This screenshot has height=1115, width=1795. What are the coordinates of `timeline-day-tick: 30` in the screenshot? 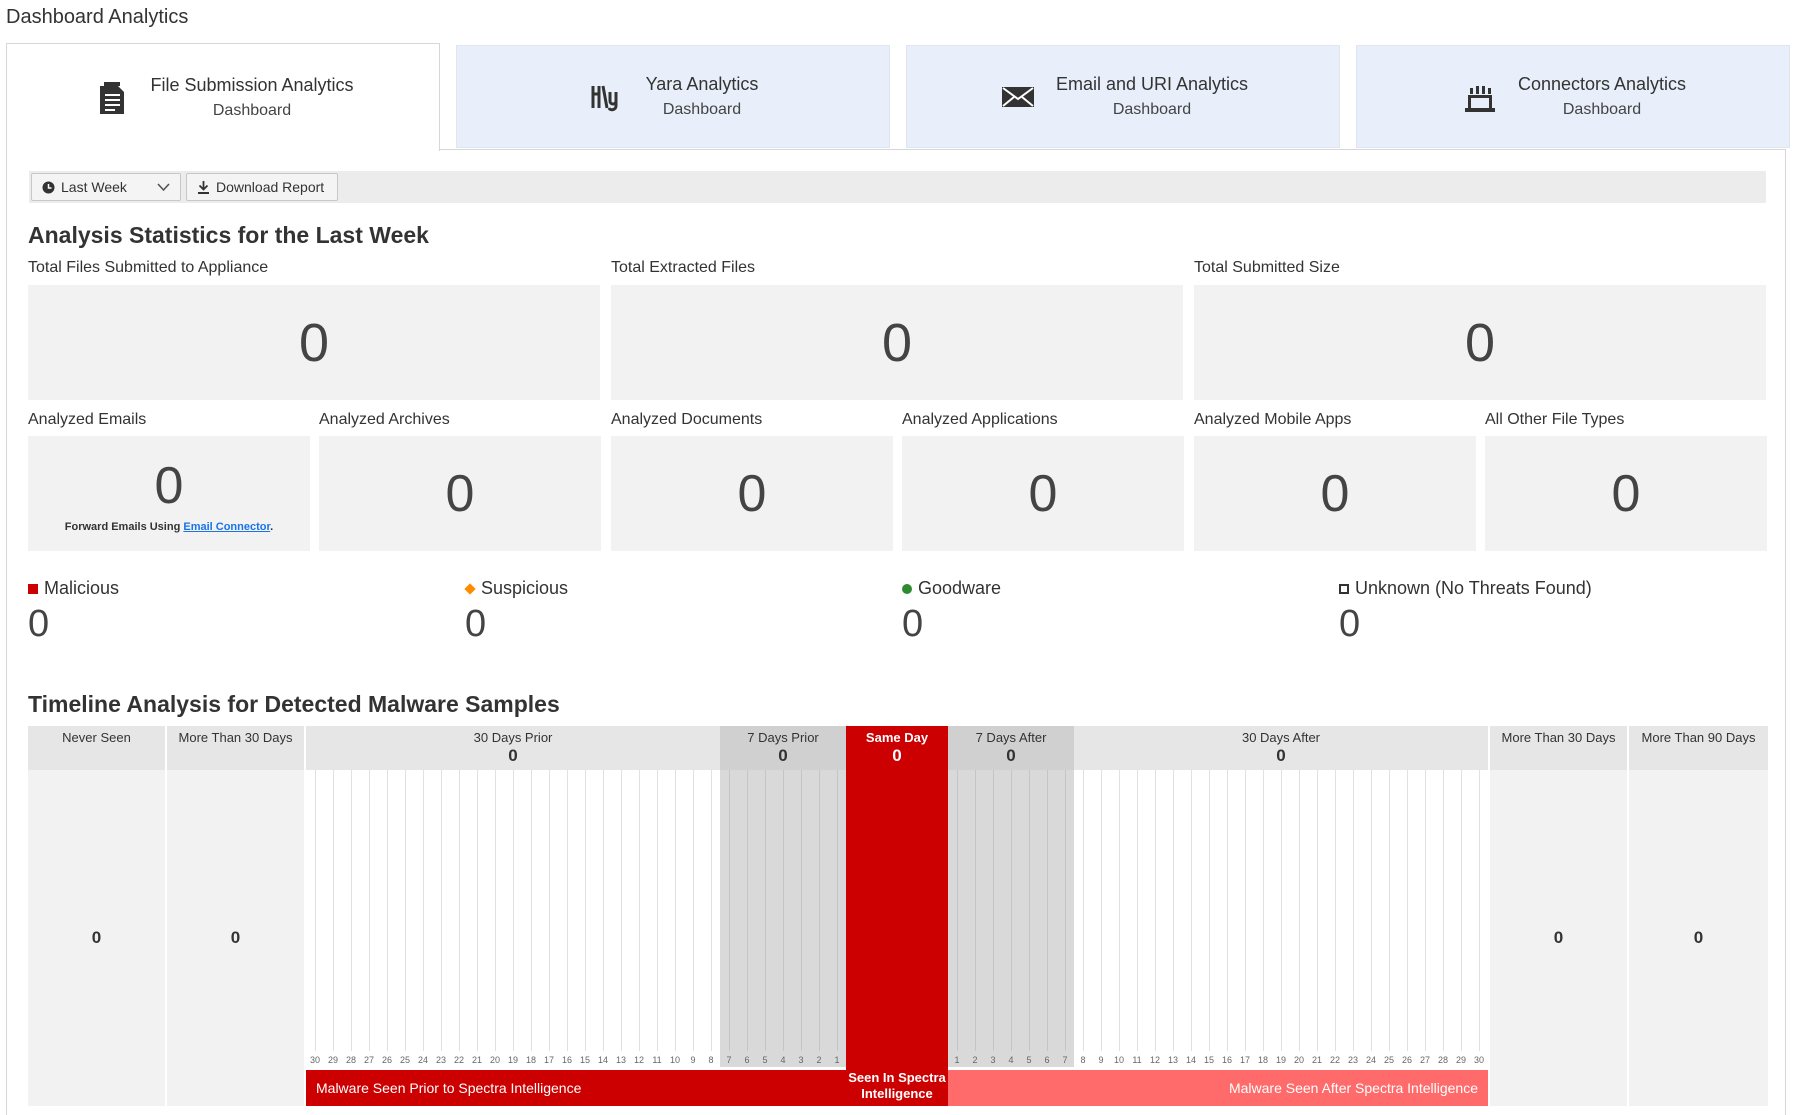 It's located at (315, 1060).